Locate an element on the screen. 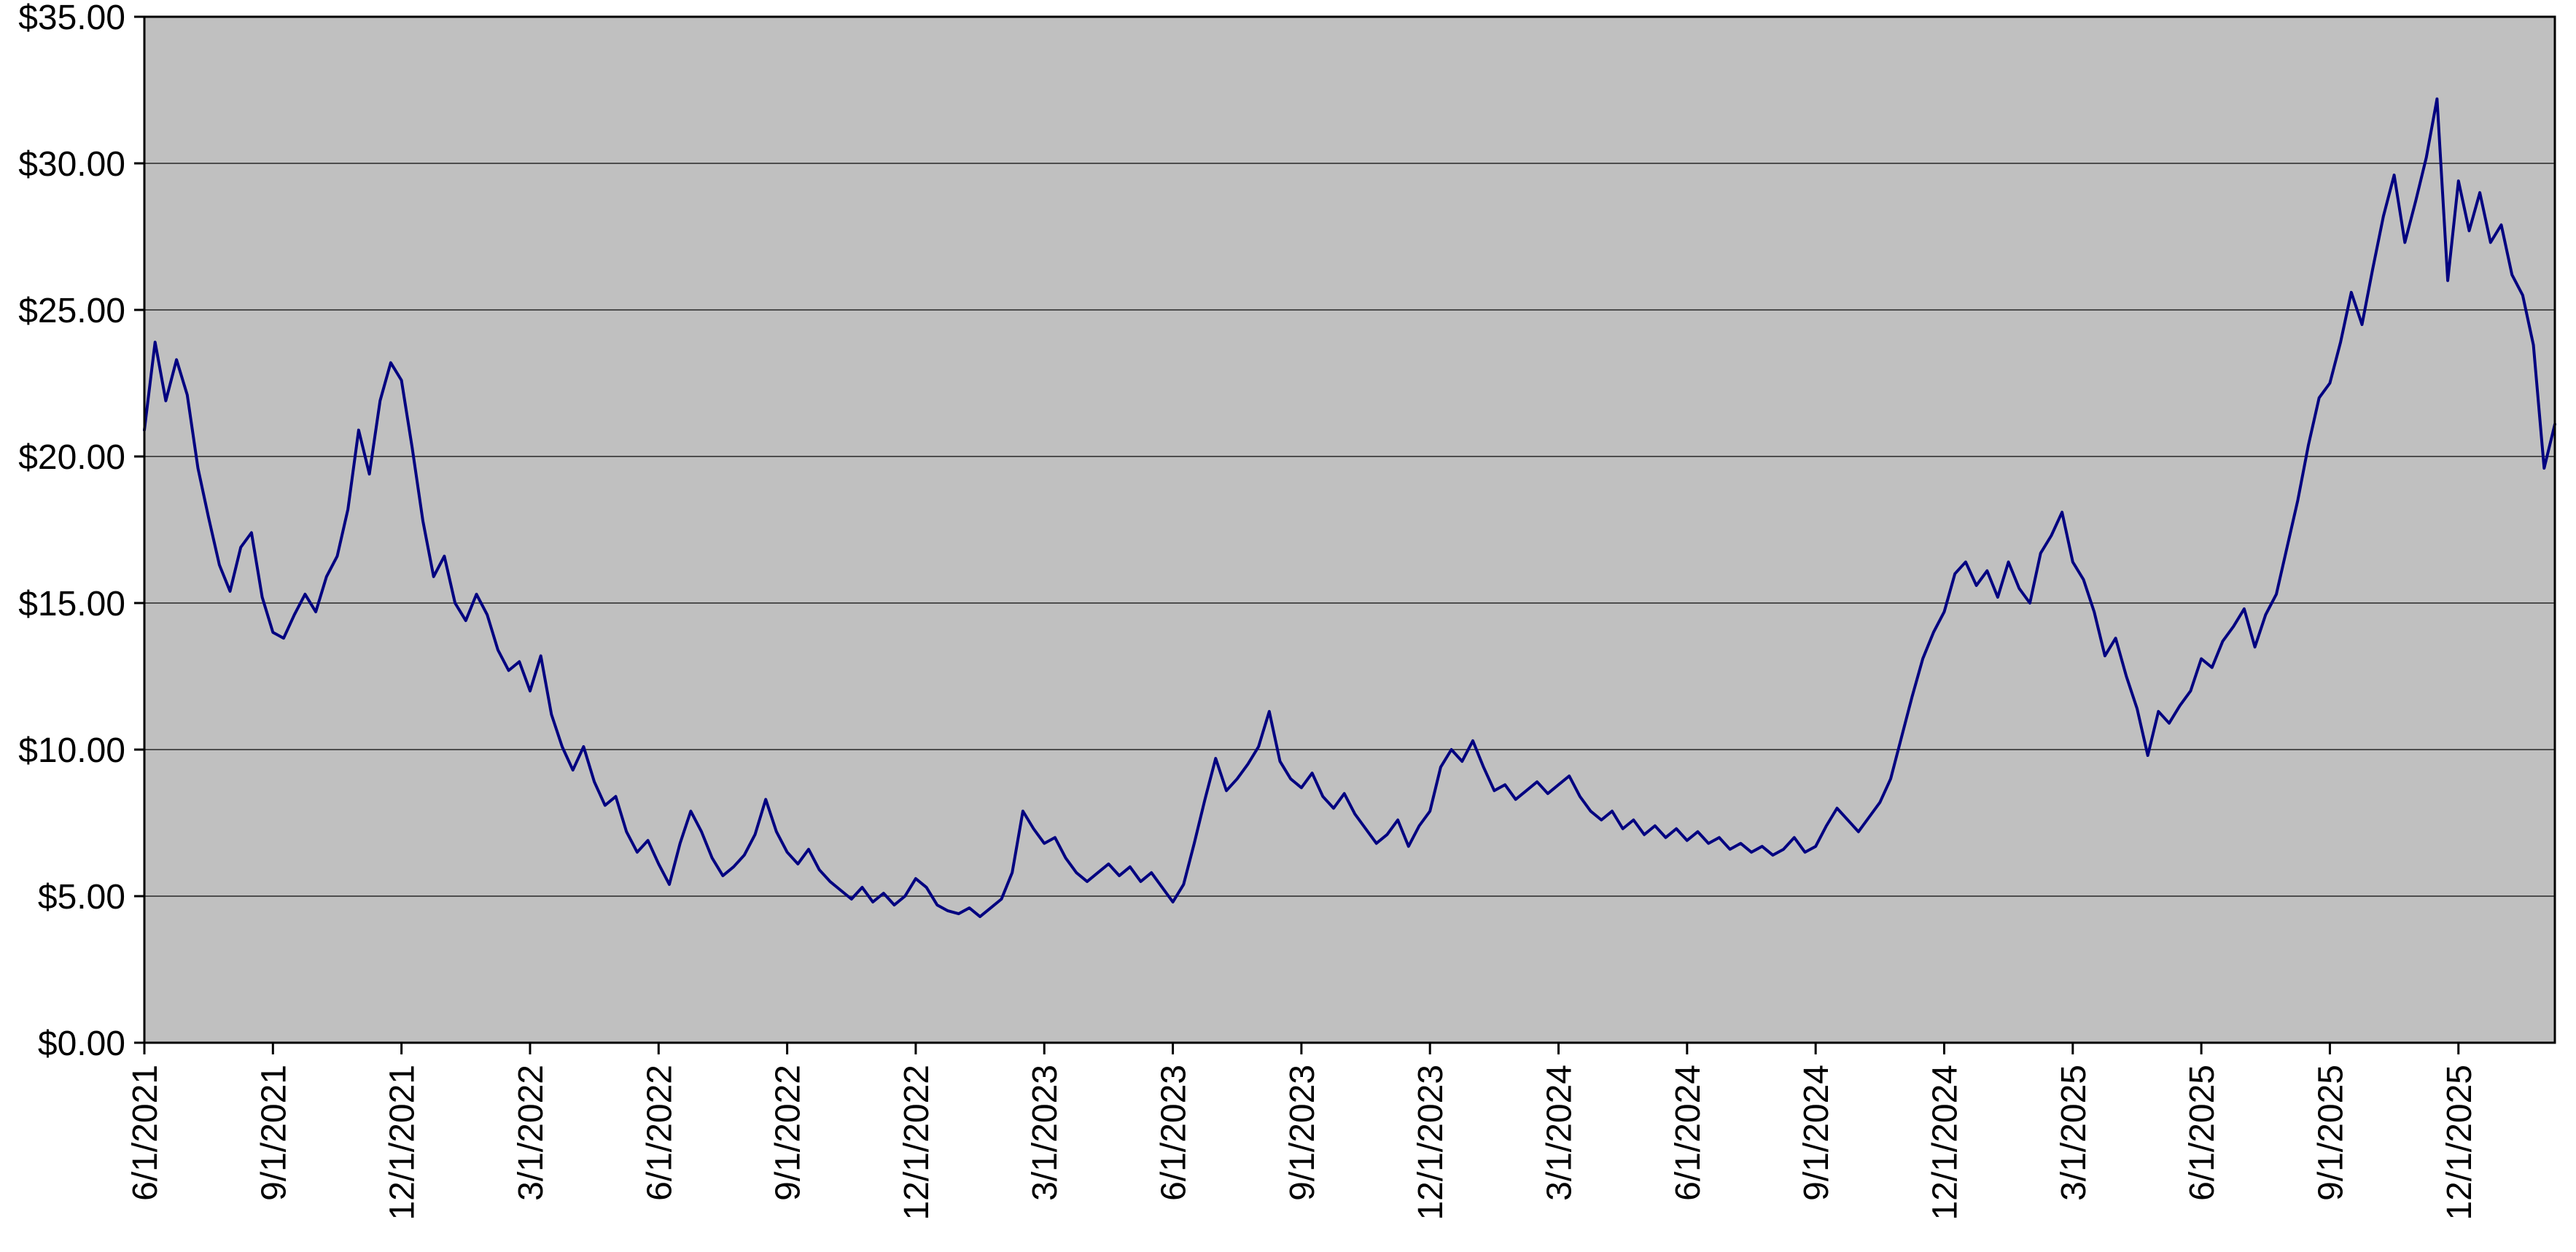  x-tick-label: 9/1/2022 is located at coordinates (788, 1133).